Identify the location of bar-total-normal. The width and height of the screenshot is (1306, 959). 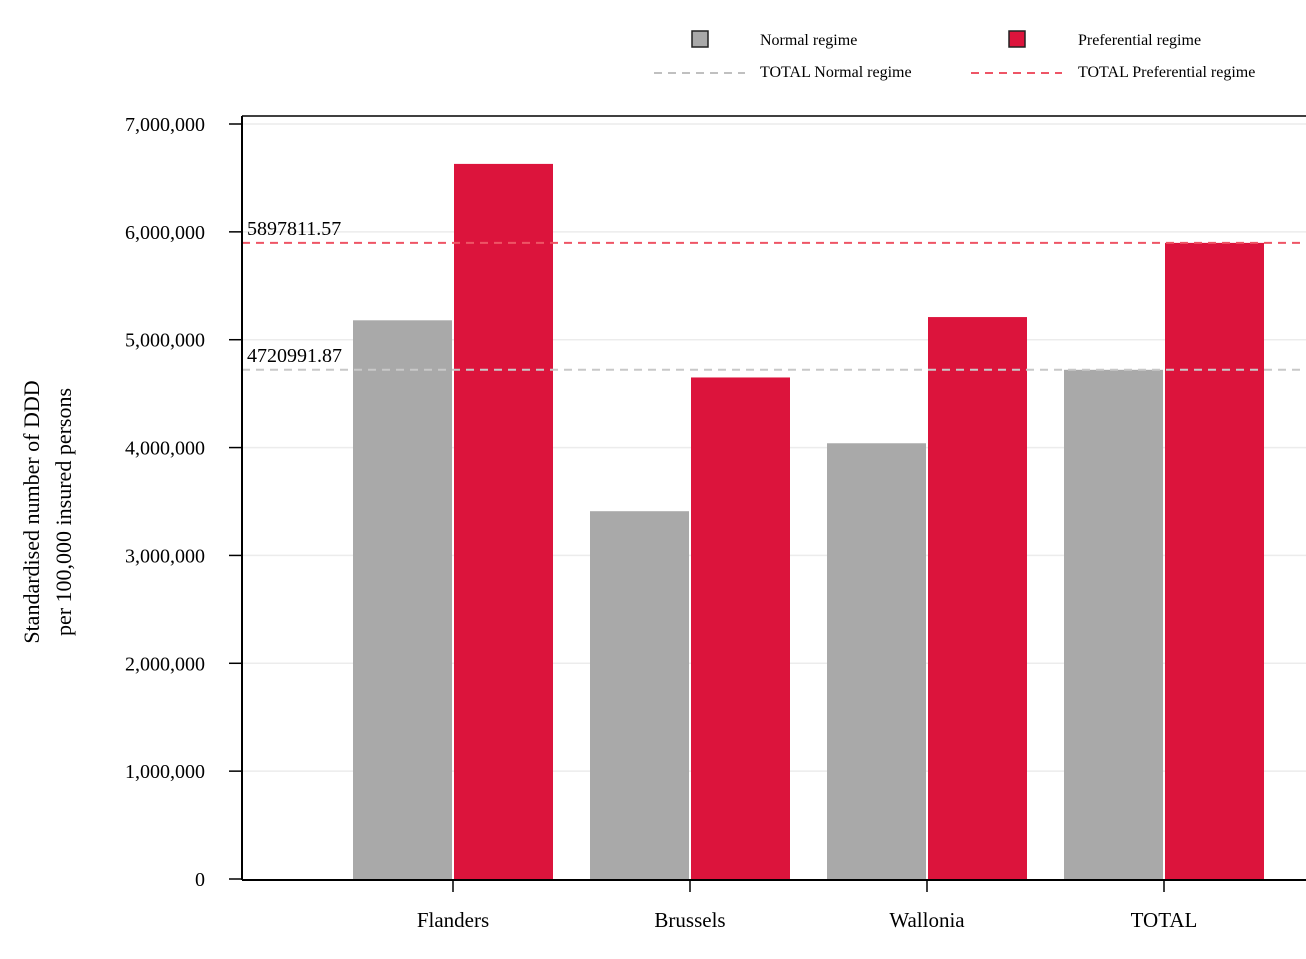
(1113, 624).